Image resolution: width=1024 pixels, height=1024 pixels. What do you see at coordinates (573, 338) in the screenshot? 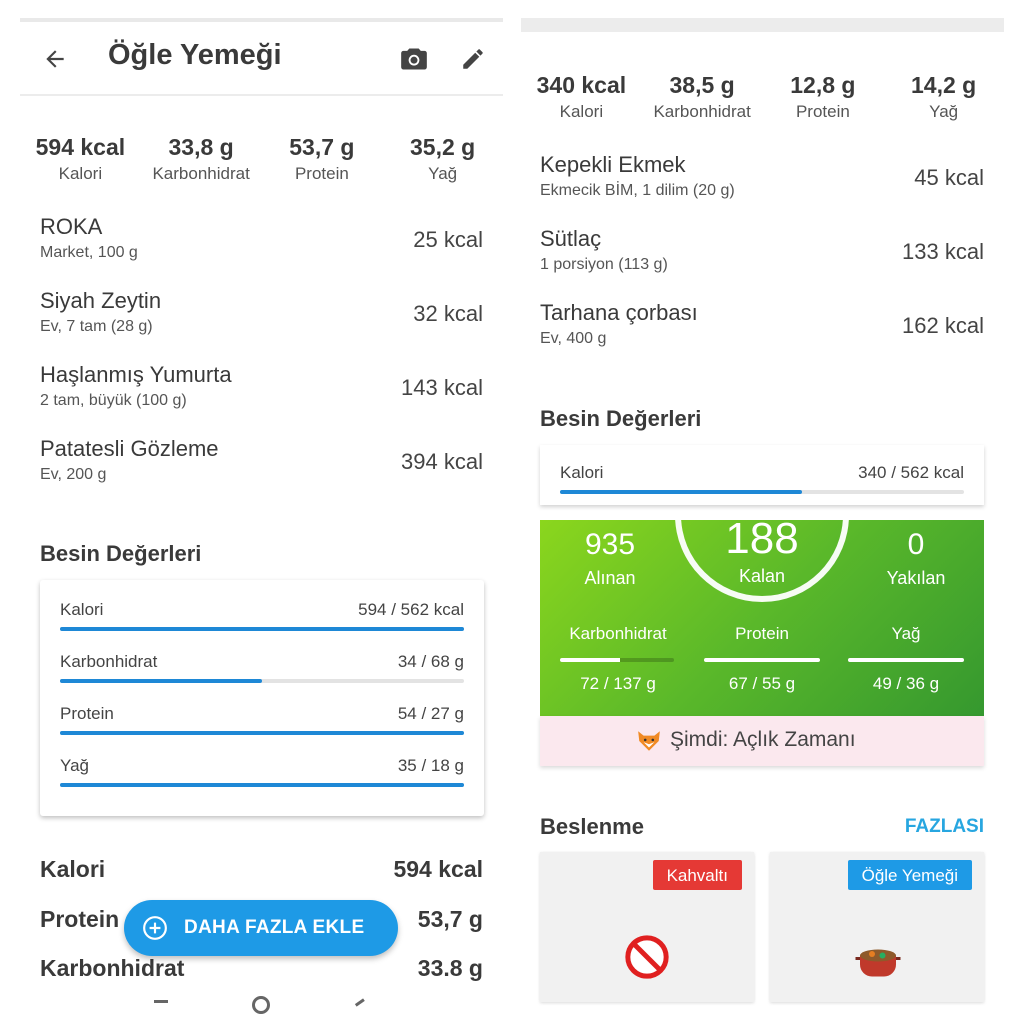
I see `food-detail: Ev, 400 g` at bounding box center [573, 338].